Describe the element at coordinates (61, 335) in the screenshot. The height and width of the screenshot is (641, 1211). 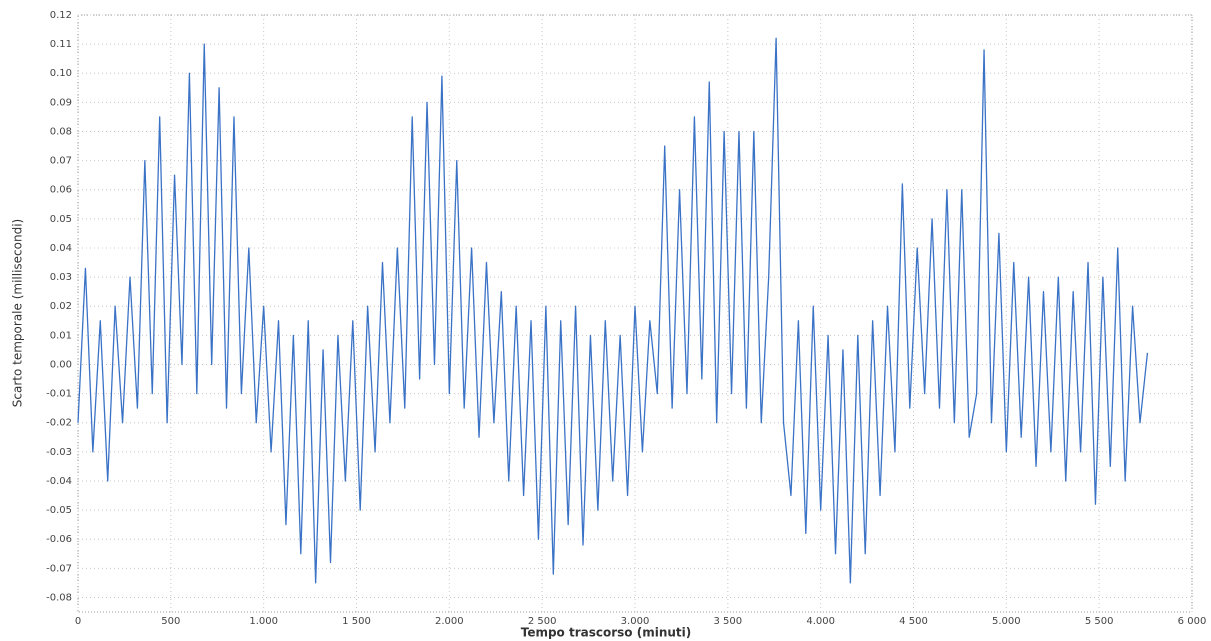
I see `y-tick-label: 0.01` at that location.